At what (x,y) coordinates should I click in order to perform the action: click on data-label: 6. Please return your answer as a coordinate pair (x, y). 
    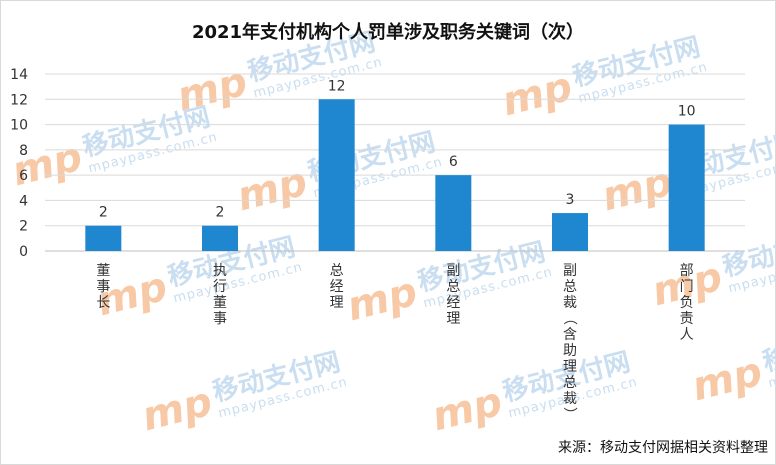
    Looking at the image, I should click on (453, 162).